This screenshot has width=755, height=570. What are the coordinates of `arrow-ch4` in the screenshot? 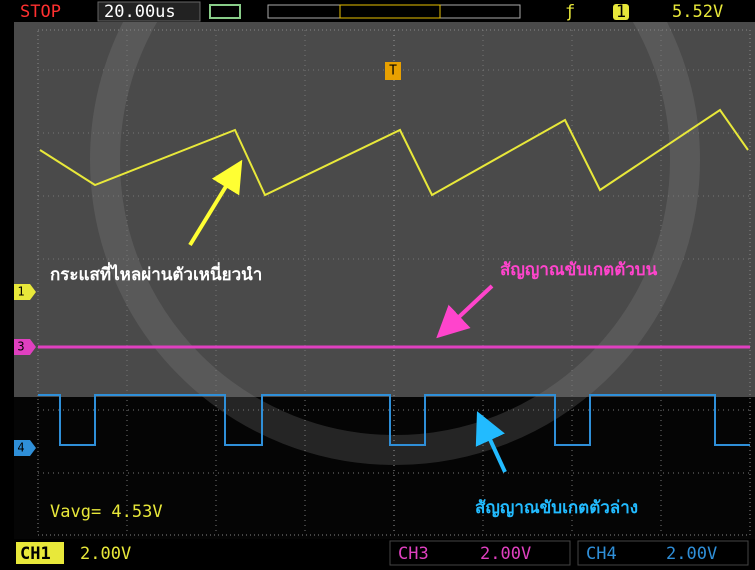 It's located at (491, 442).